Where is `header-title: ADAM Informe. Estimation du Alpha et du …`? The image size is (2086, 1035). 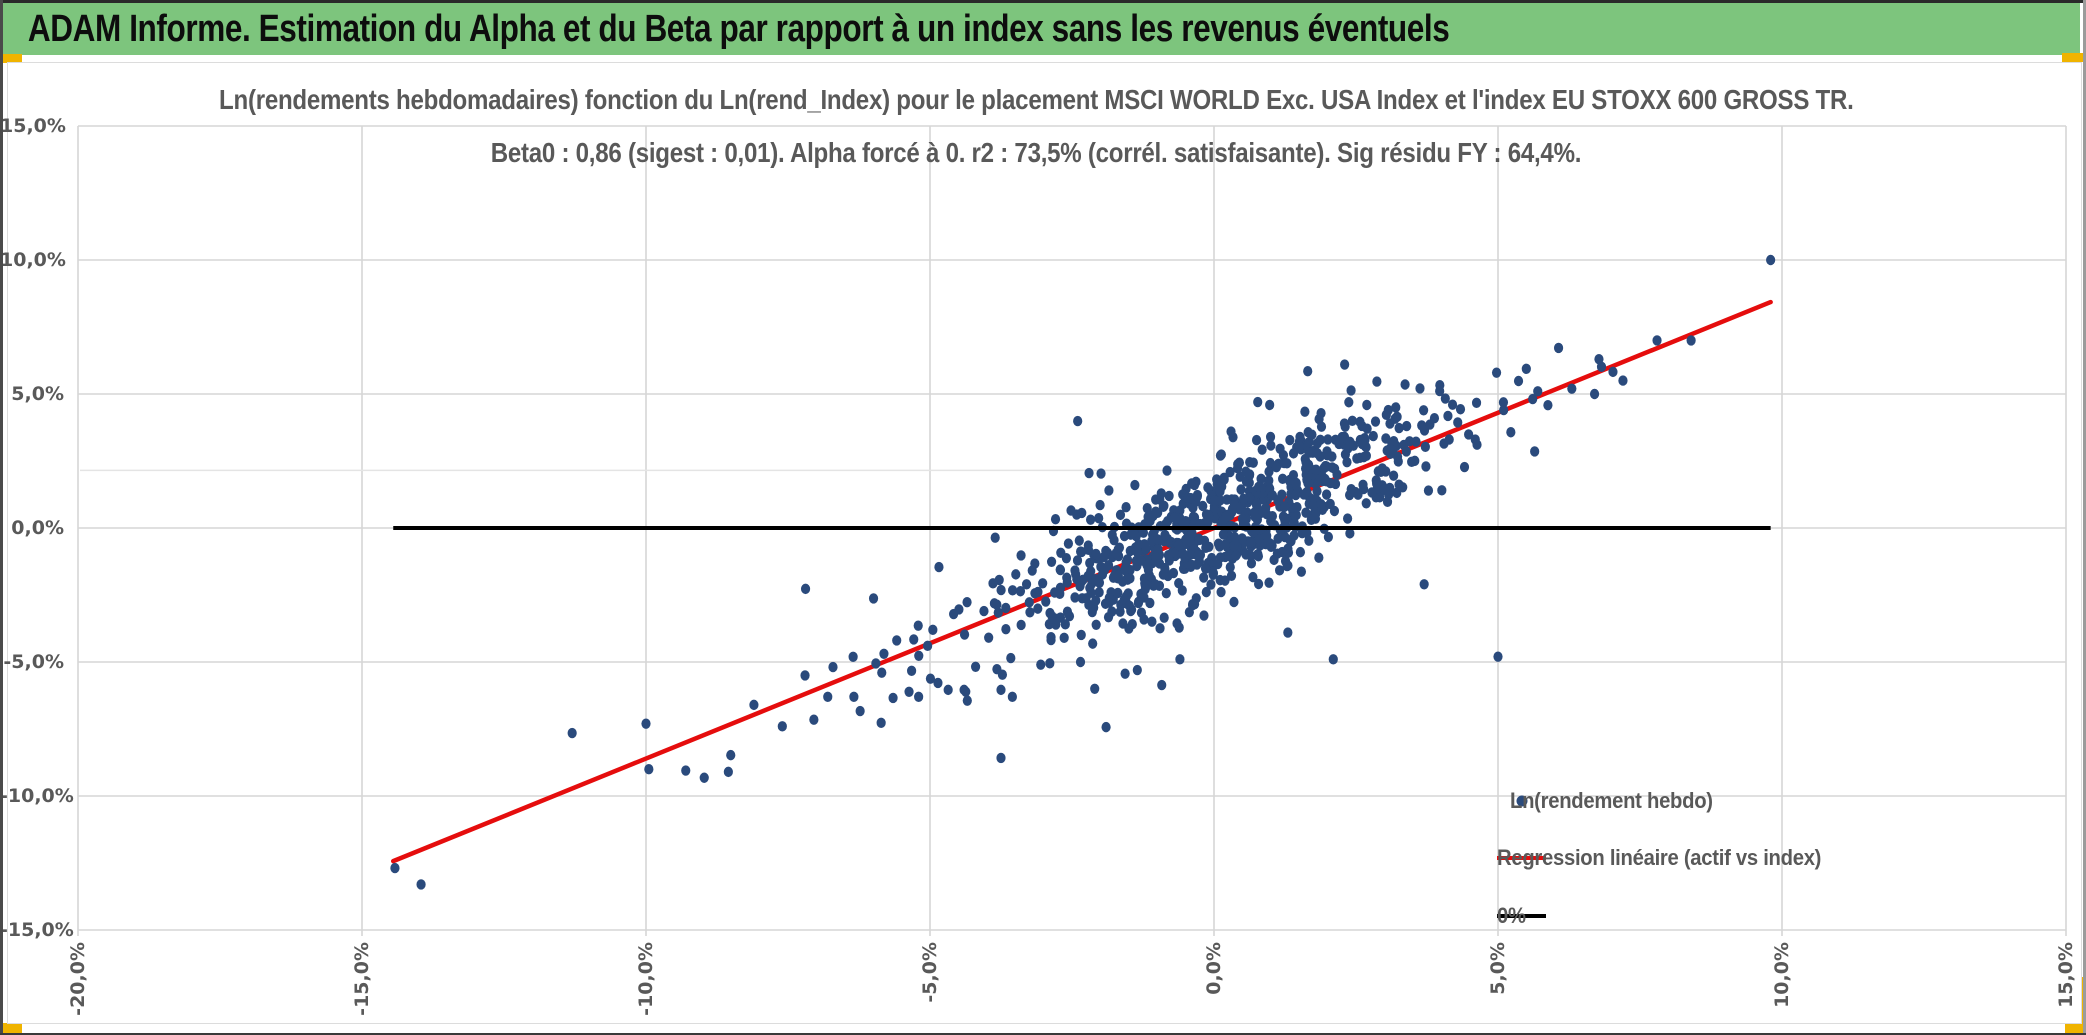
header-title: ADAM Informe. Estimation du Alpha et du … is located at coordinates (738, 28).